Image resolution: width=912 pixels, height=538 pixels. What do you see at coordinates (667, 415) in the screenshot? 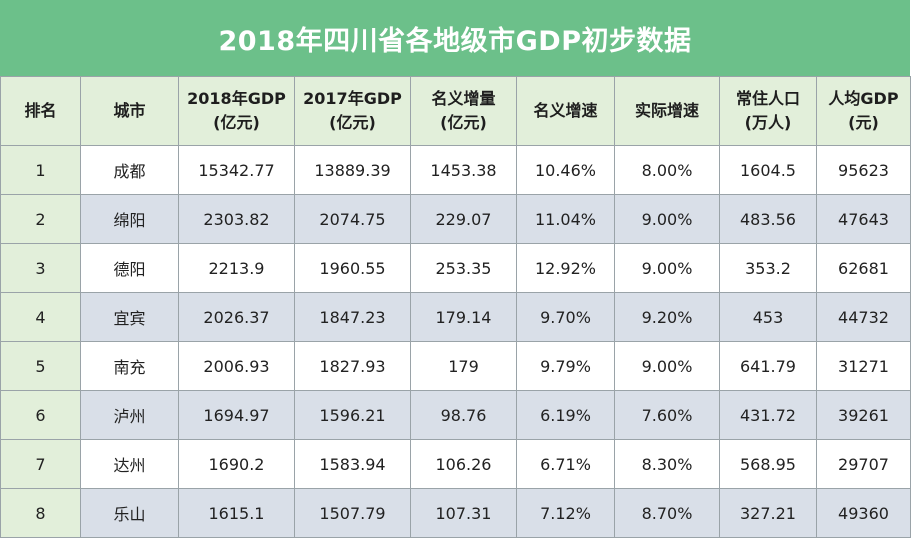
I see `cell-real-growth: 7.60%` at bounding box center [667, 415].